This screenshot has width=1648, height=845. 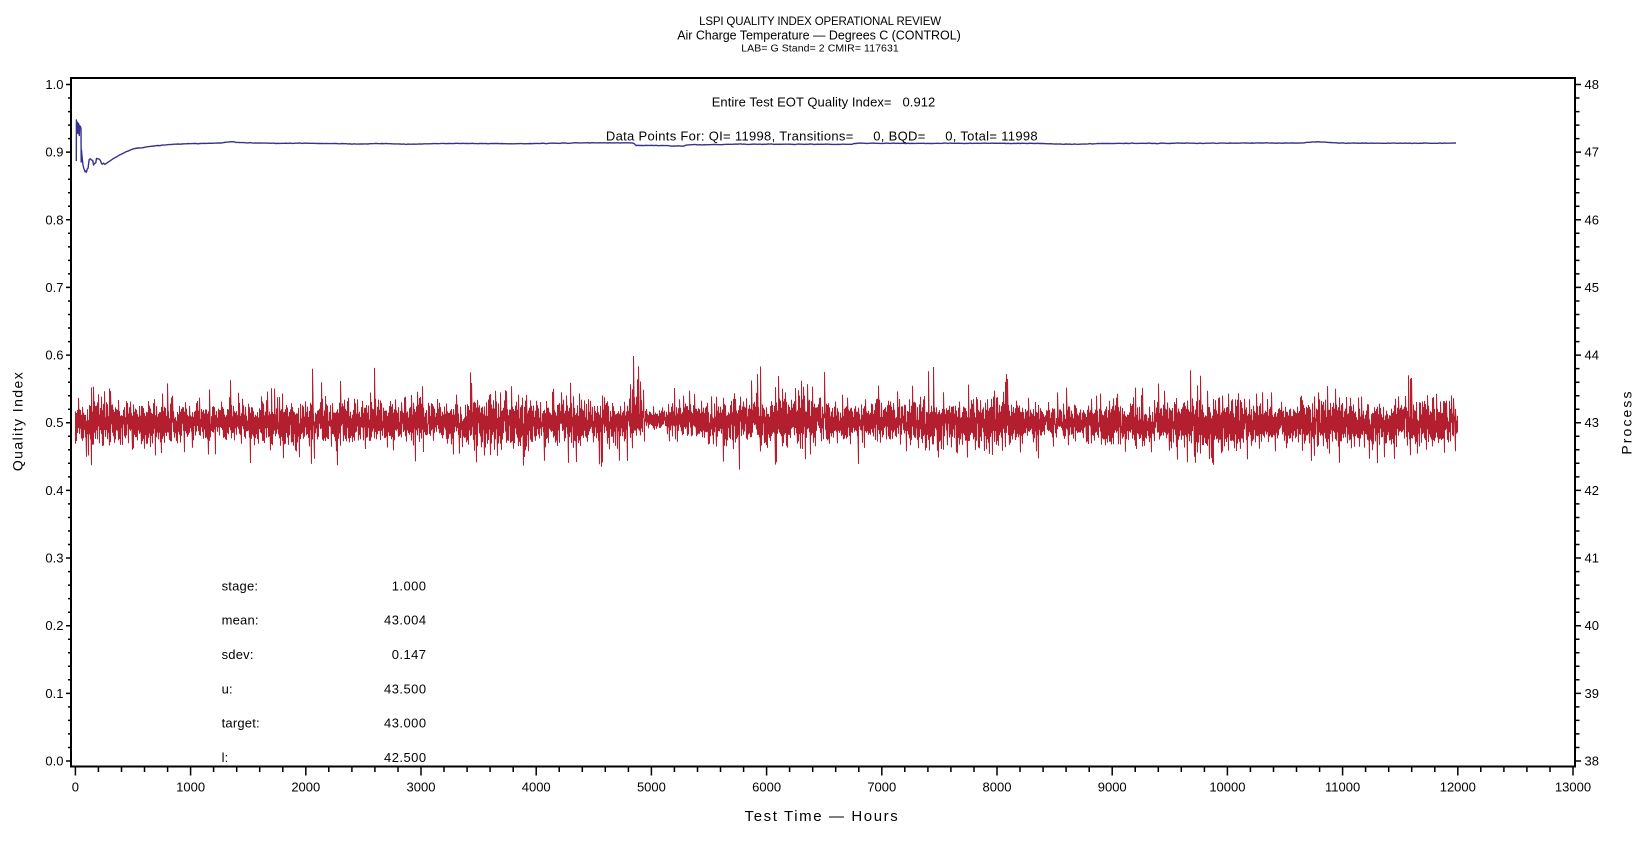 I want to click on svg-text: 43, so click(x=1592, y=422).